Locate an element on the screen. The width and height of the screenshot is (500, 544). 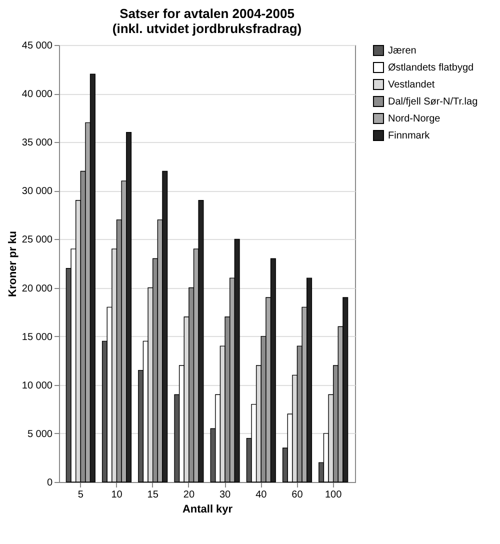
x-tick-label: 30 is located at coordinates (225, 495).